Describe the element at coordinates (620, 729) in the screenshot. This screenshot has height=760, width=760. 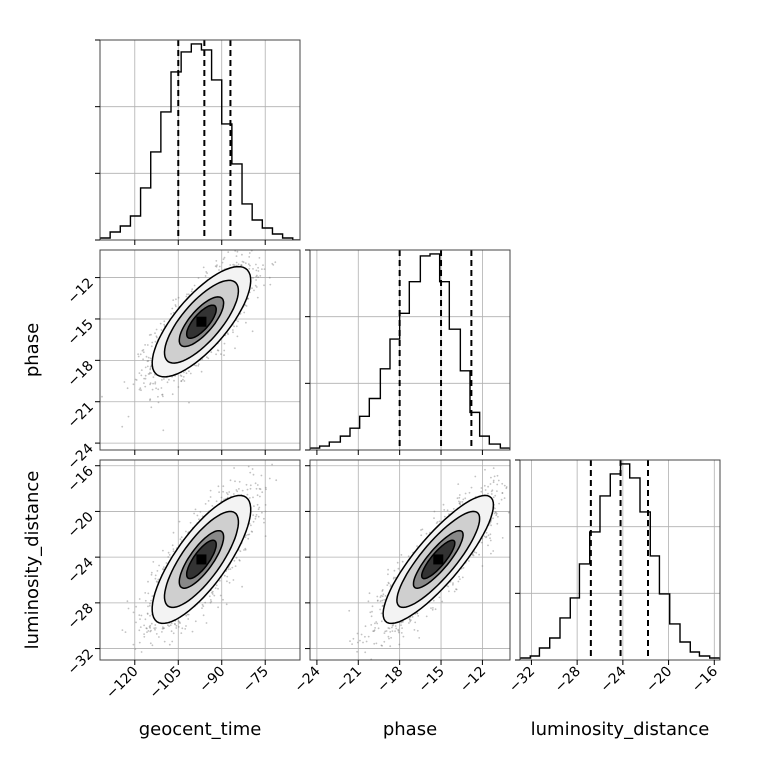
I see `xlabel-luminosity-distance: luminosity_distance` at that location.